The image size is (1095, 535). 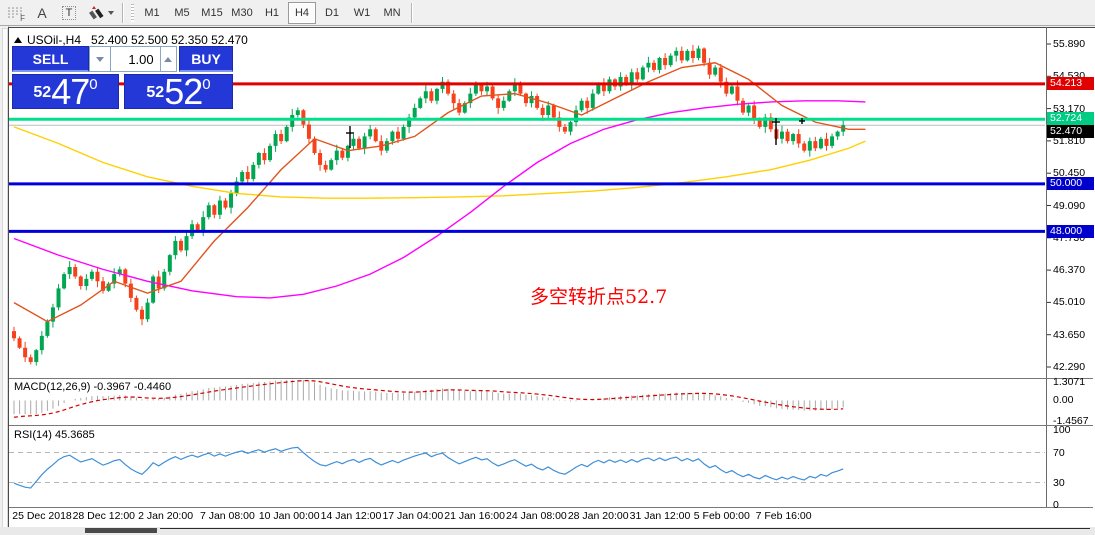 I want to click on timeframe-m1: M1, so click(x=152, y=12).